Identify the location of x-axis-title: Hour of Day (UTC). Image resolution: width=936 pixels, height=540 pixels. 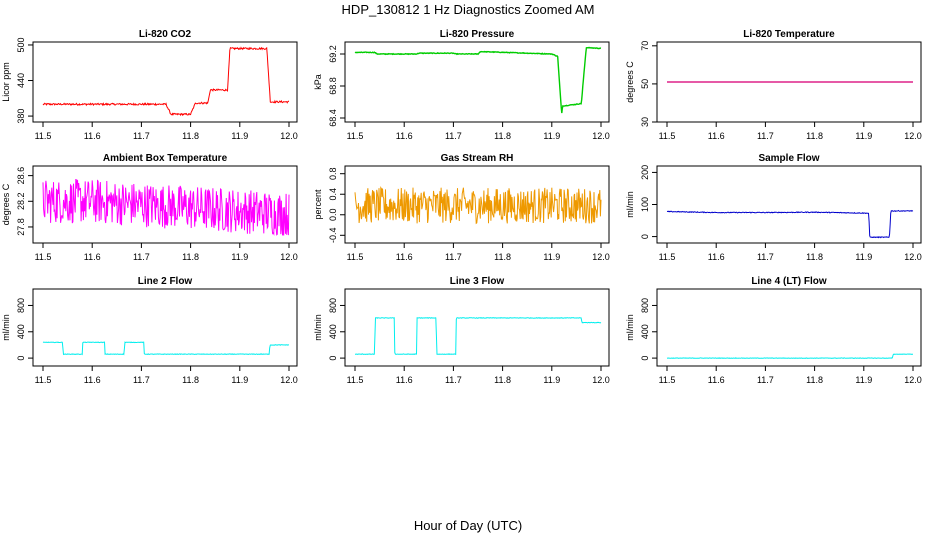
(468, 525).